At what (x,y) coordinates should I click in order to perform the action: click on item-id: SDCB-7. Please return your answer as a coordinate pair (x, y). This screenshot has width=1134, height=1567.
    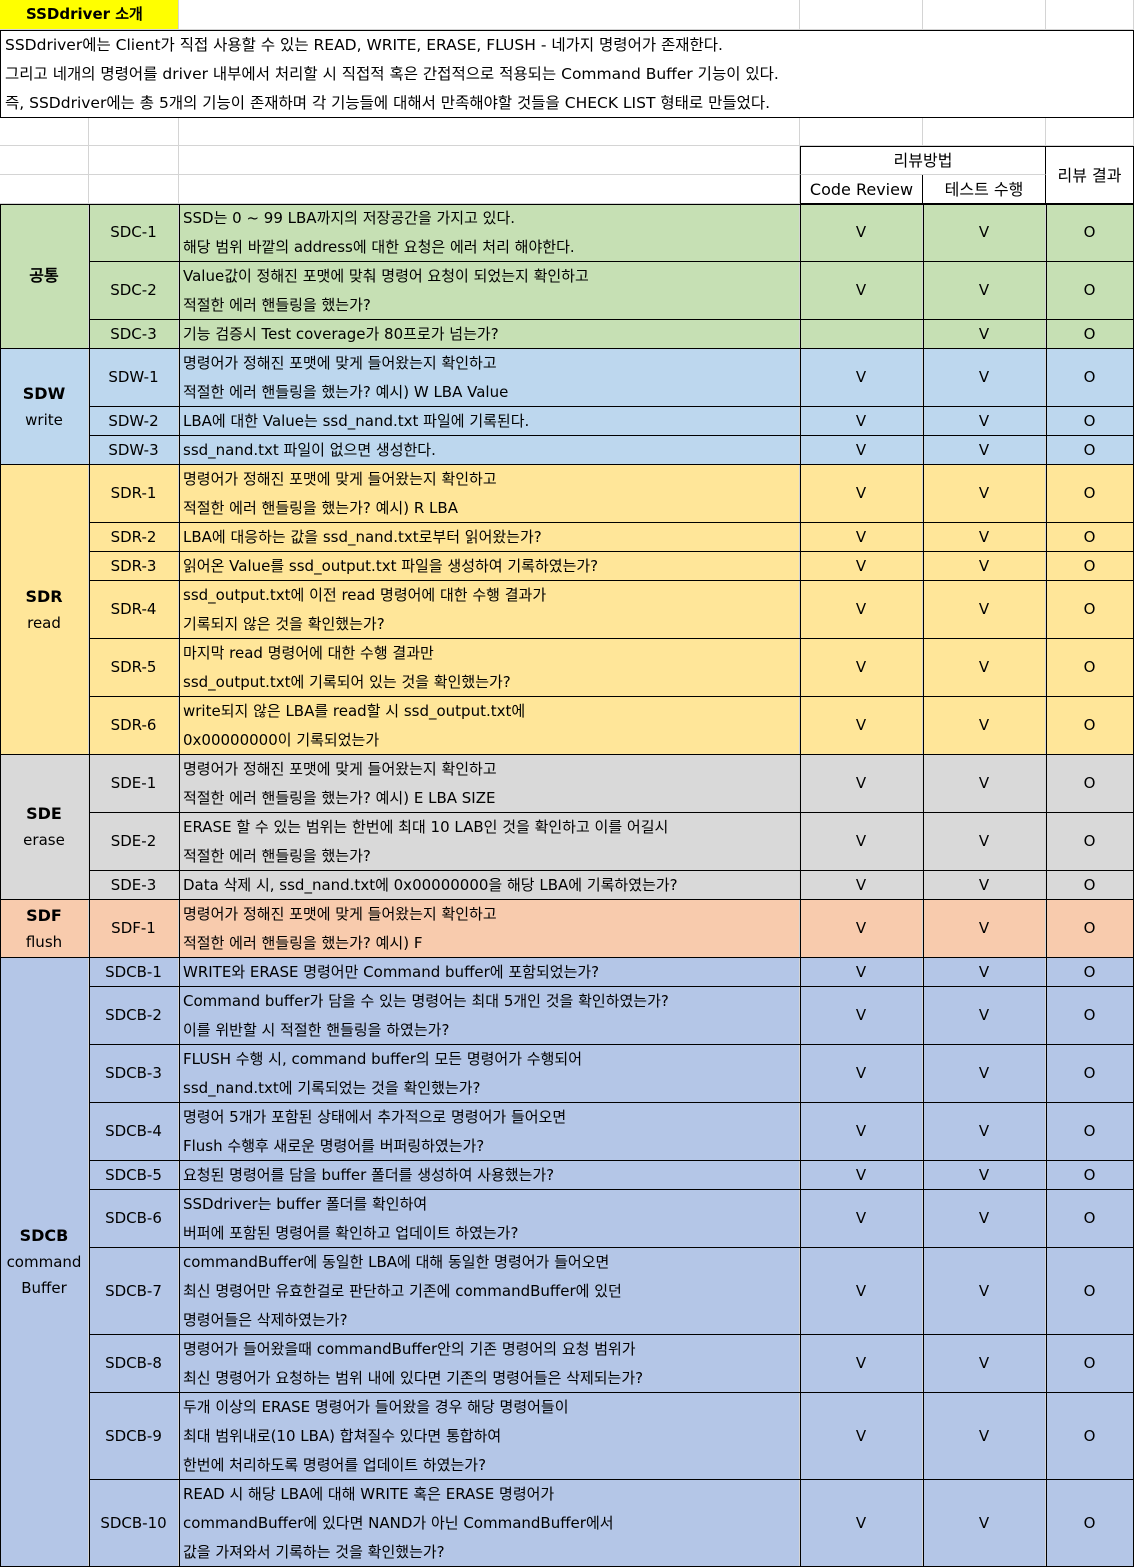
    Looking at the image, I should click on (134, 1291).